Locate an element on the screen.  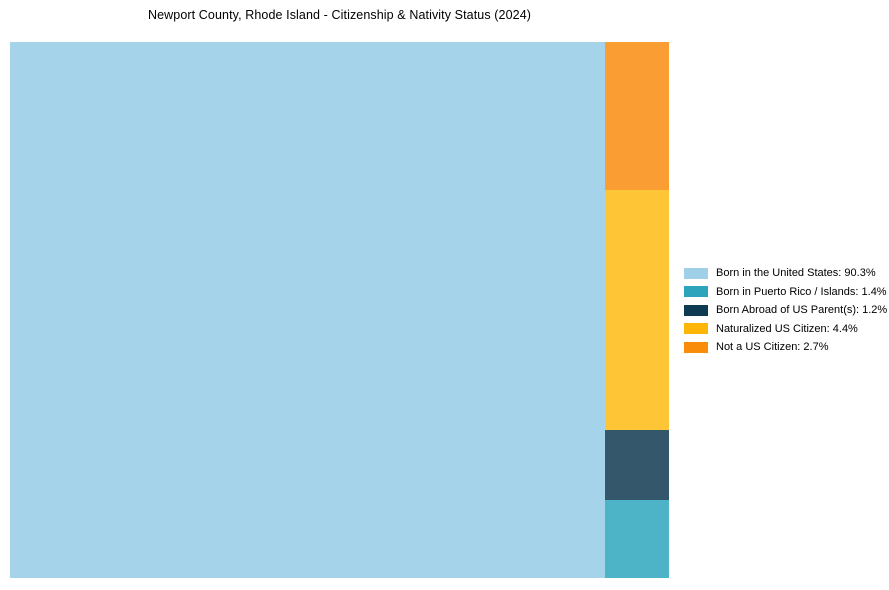
legend-item-born-abroad-of-us-parents: Born Abroad of US Parent(s): 1.2% is located at coordinates (785, 310).